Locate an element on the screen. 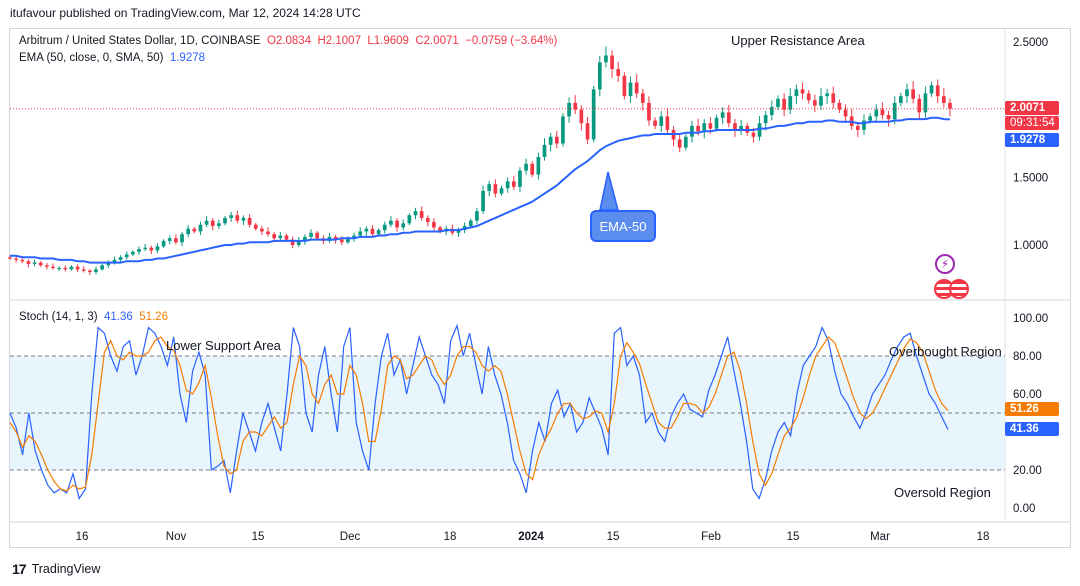 The height and width of the screenshot is (586, 1080). lightning-event-icon: ⚡ is located at coordinates (945, 264).